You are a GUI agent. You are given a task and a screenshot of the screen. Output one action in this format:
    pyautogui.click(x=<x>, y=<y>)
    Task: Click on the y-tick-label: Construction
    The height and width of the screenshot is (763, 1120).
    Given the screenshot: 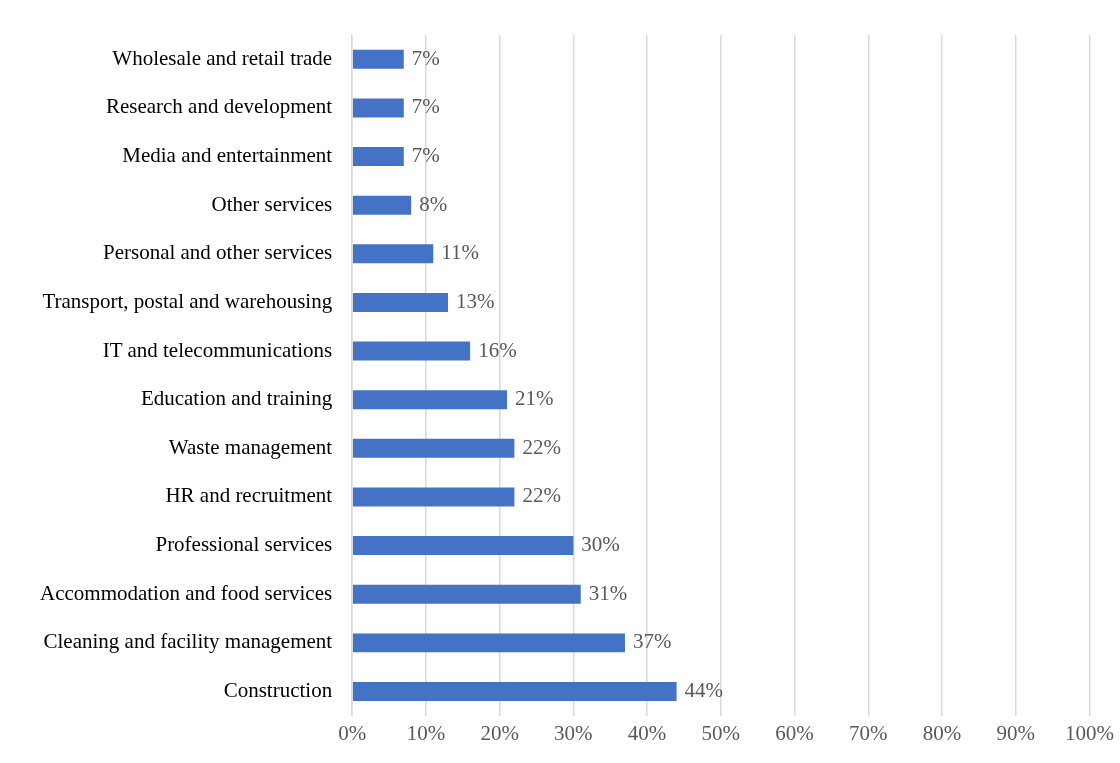 What is the action you would take?
    pyautogui.click(x=278, y=690)
    